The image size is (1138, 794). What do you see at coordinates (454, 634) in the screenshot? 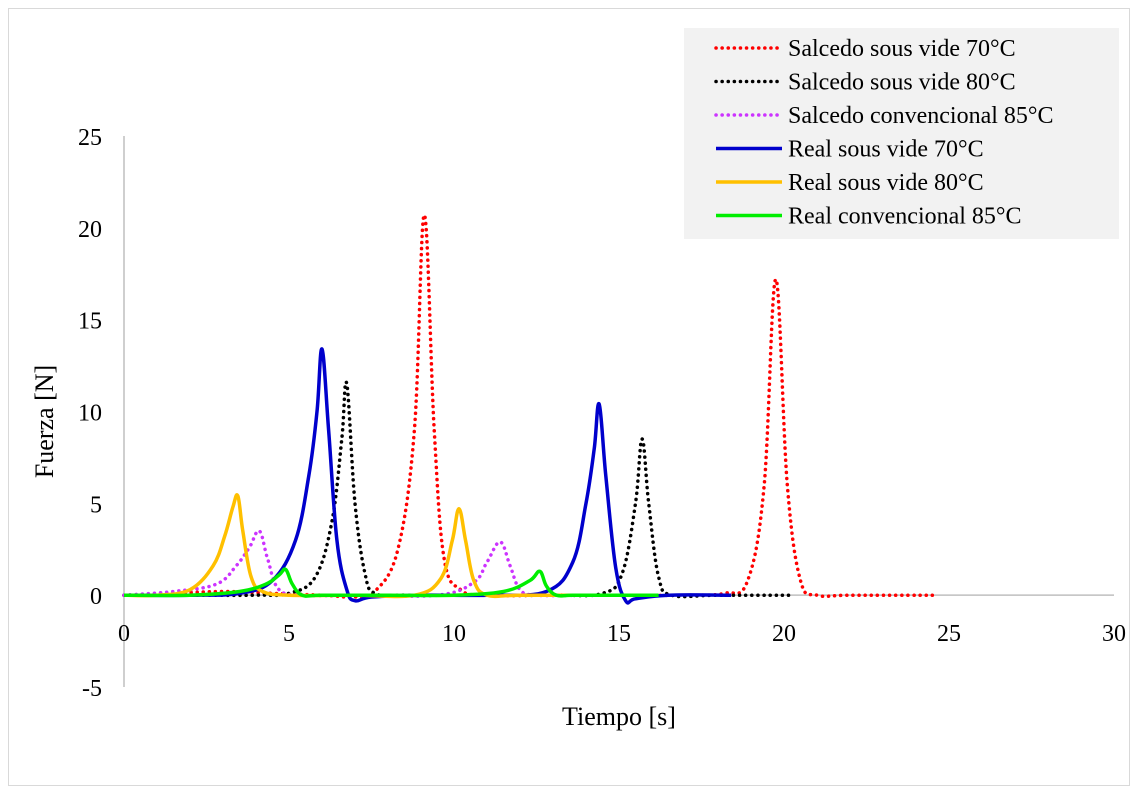
I see `x-tick-label: 10` at bounding box center [454, 634].